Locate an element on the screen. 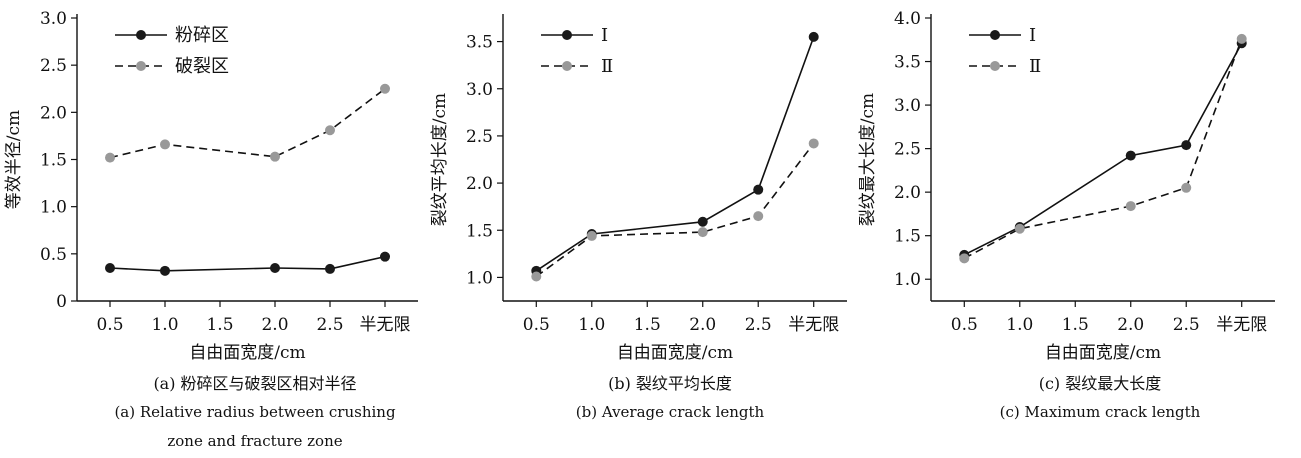 The image size is (1301, 458). y-axis-label: 裂纹平均长度/cm is located at coordinates (440, 159).